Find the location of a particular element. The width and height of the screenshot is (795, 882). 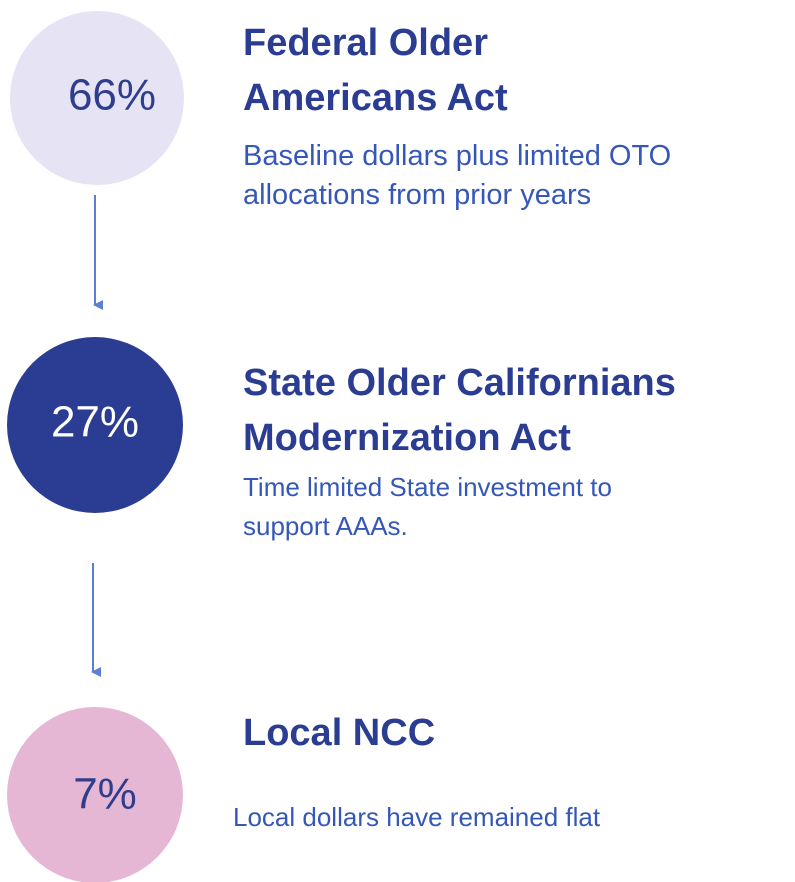

description: support AAAs. is located at coordinates (325, 526).